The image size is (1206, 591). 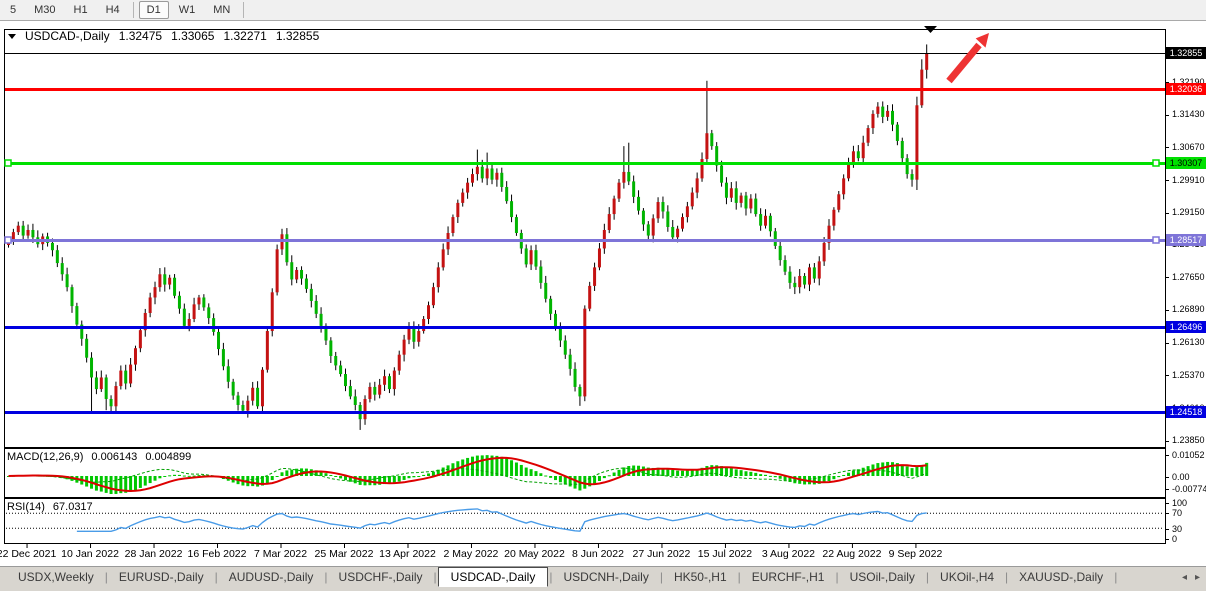 I want to click on hline-1.26496, so click(x=585, y=327).